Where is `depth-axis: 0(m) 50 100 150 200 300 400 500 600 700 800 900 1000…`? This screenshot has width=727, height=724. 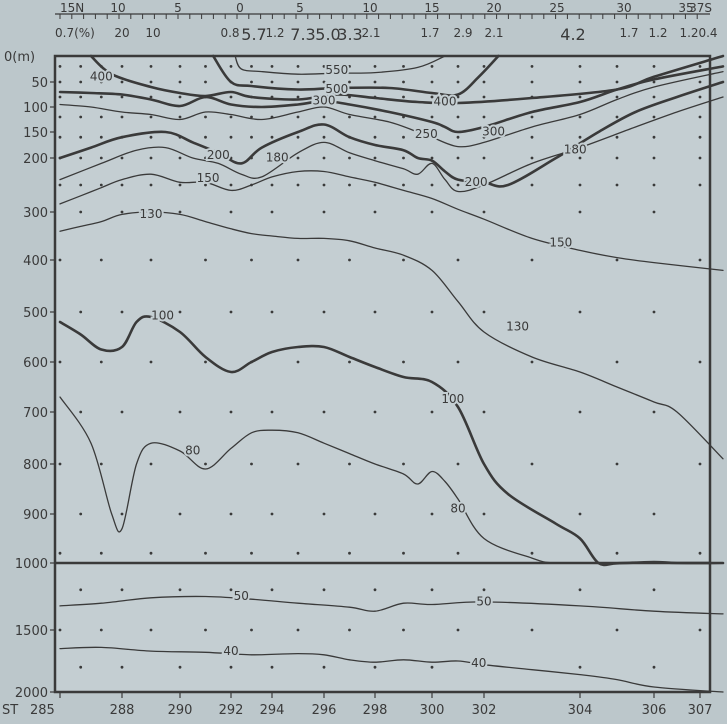 depth-axis: 0(m) 50 100 150 200 300 400 500 600 700 800 900 1000… is located at coordinates (29, 375).